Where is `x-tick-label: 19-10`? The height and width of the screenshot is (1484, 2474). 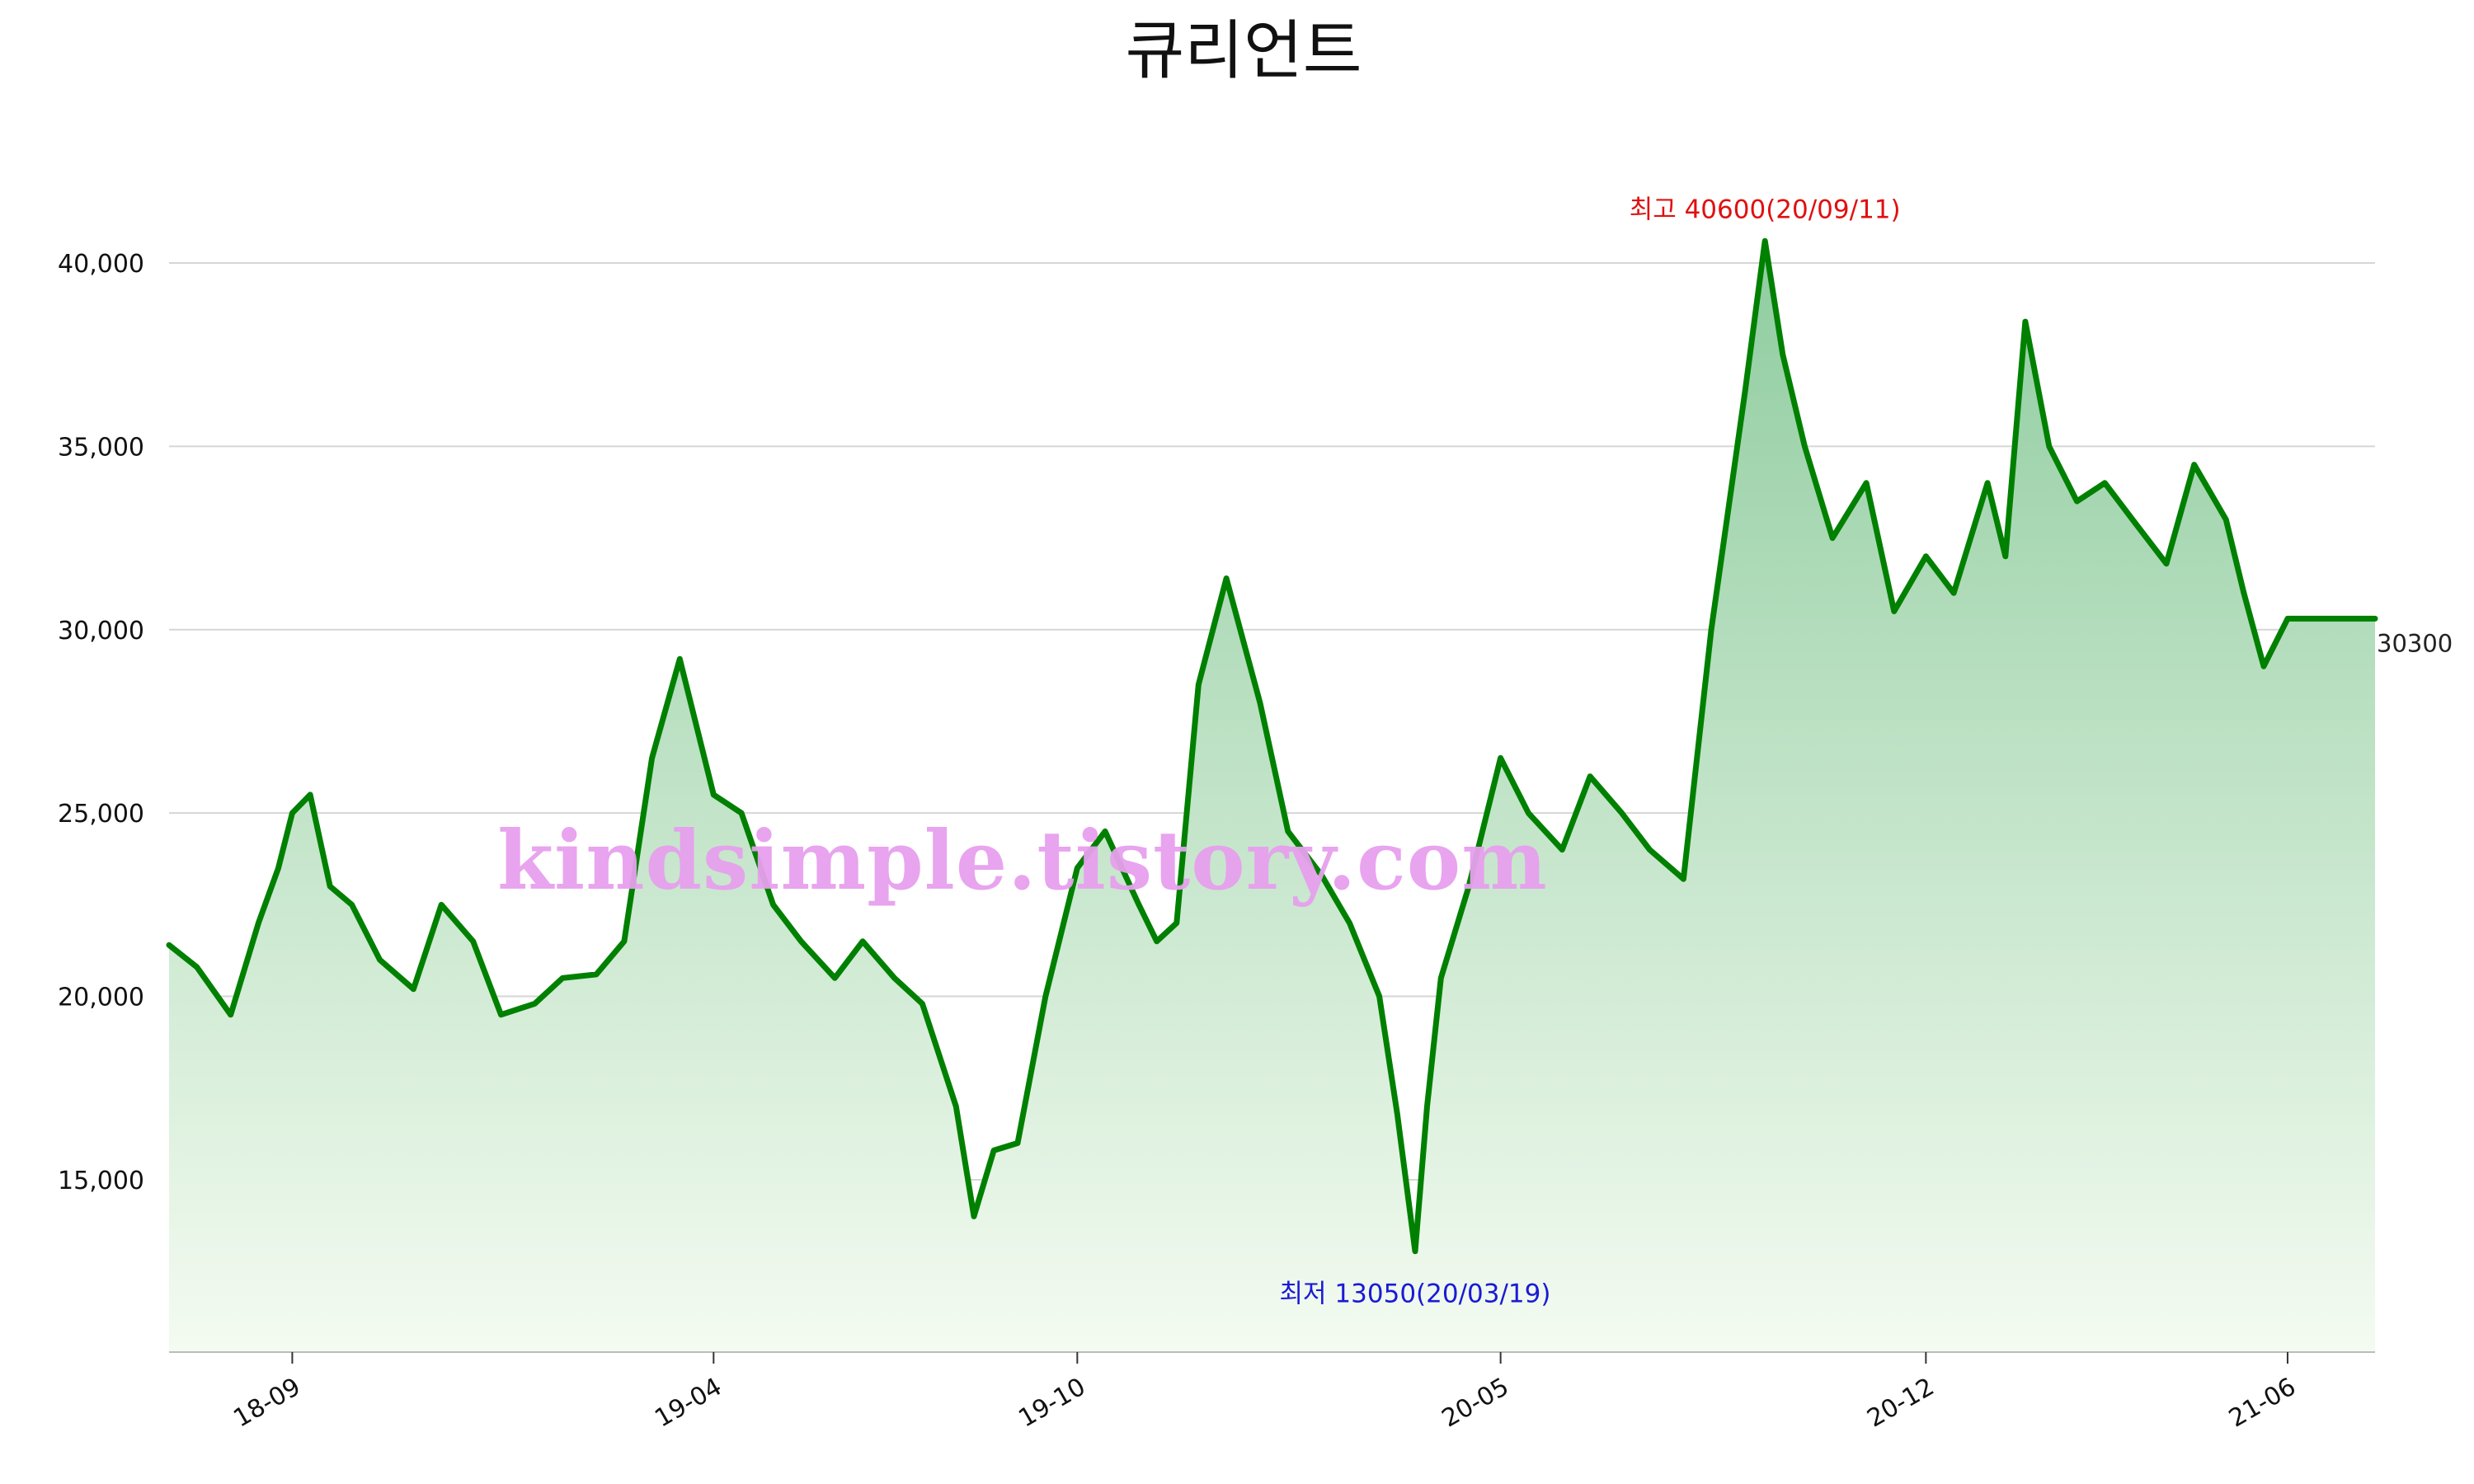 x-tick-label: 19-10 is located at coordinates (1052, 1403).